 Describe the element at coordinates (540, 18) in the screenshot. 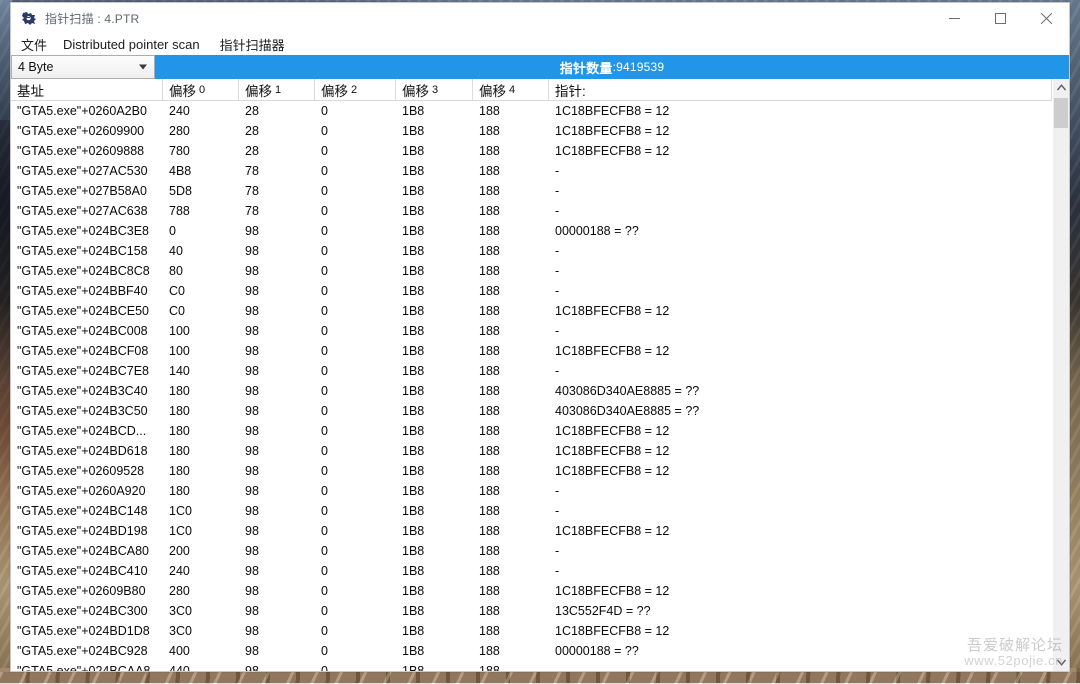

I see `title-bar: 指针扫描 : 4.PTR` at that location.